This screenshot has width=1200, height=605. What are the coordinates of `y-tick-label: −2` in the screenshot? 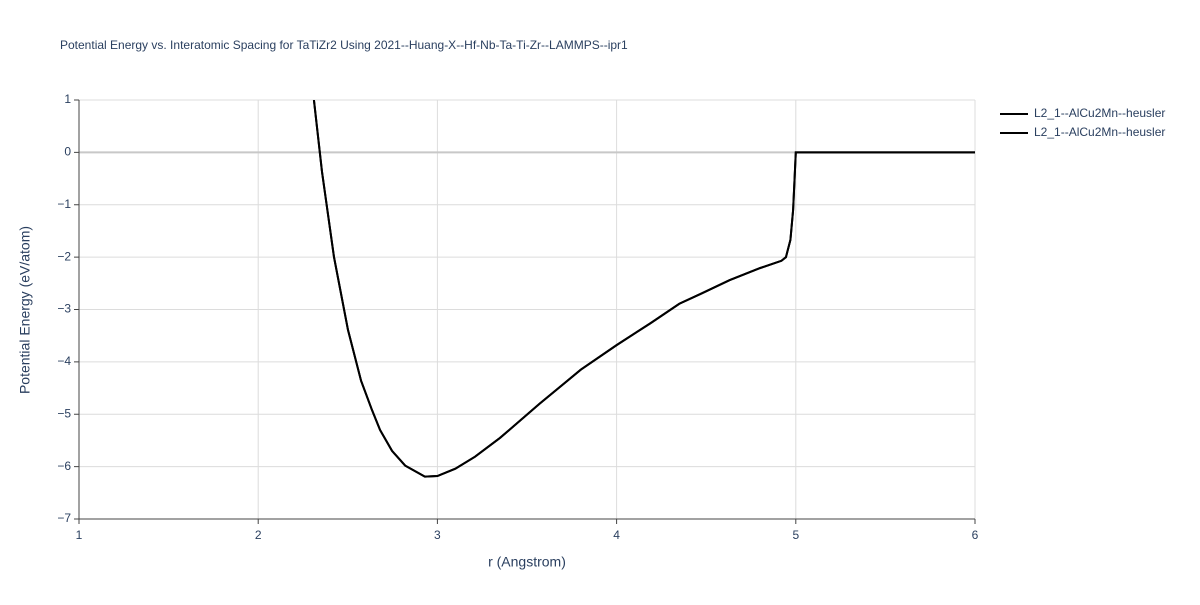 It's located at (64, 256).